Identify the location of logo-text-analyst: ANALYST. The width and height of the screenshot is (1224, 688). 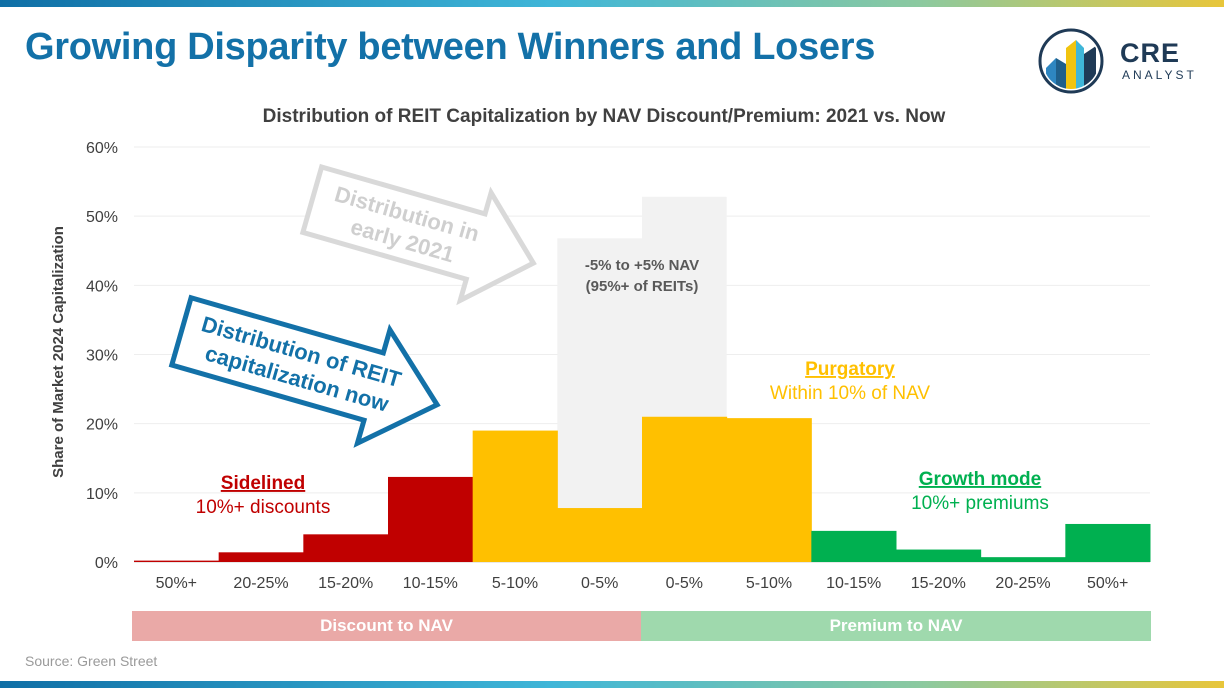
(1159, 75).